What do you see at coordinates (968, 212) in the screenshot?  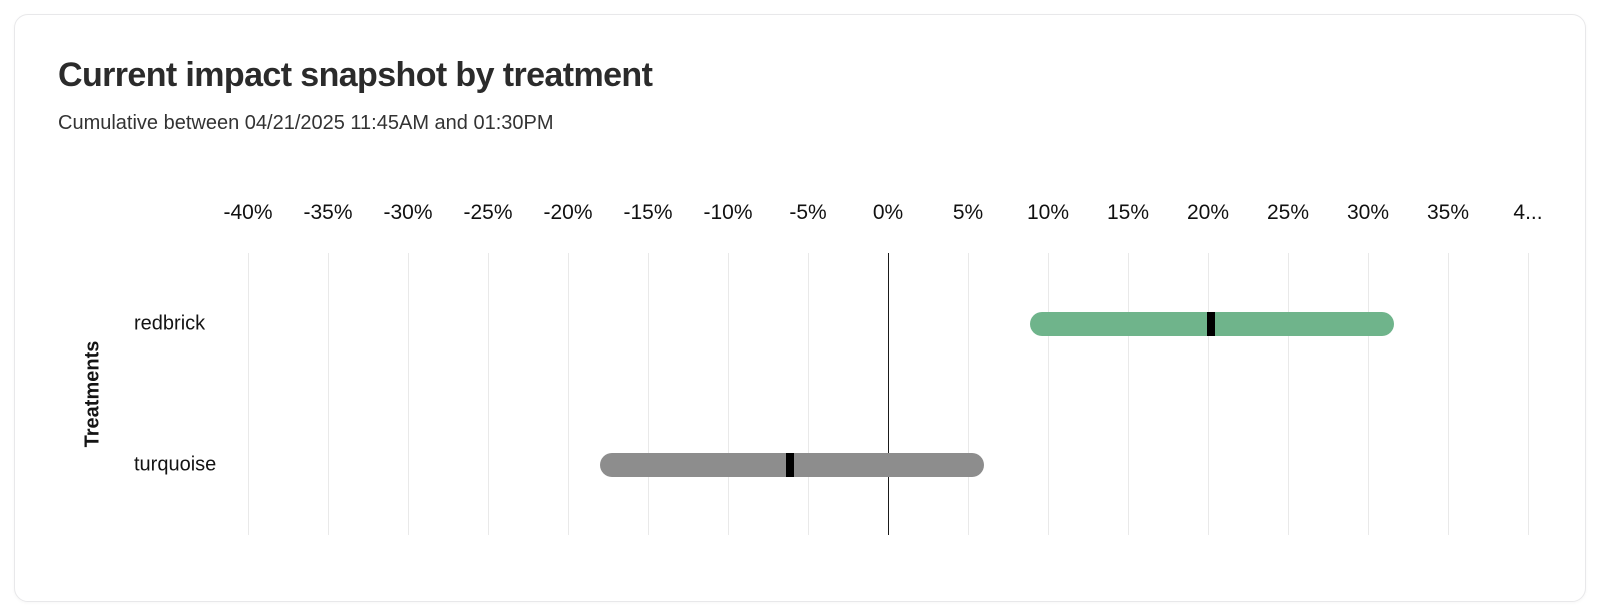 I see `x-tick-label: 5%` at bounding box center [968, 212].